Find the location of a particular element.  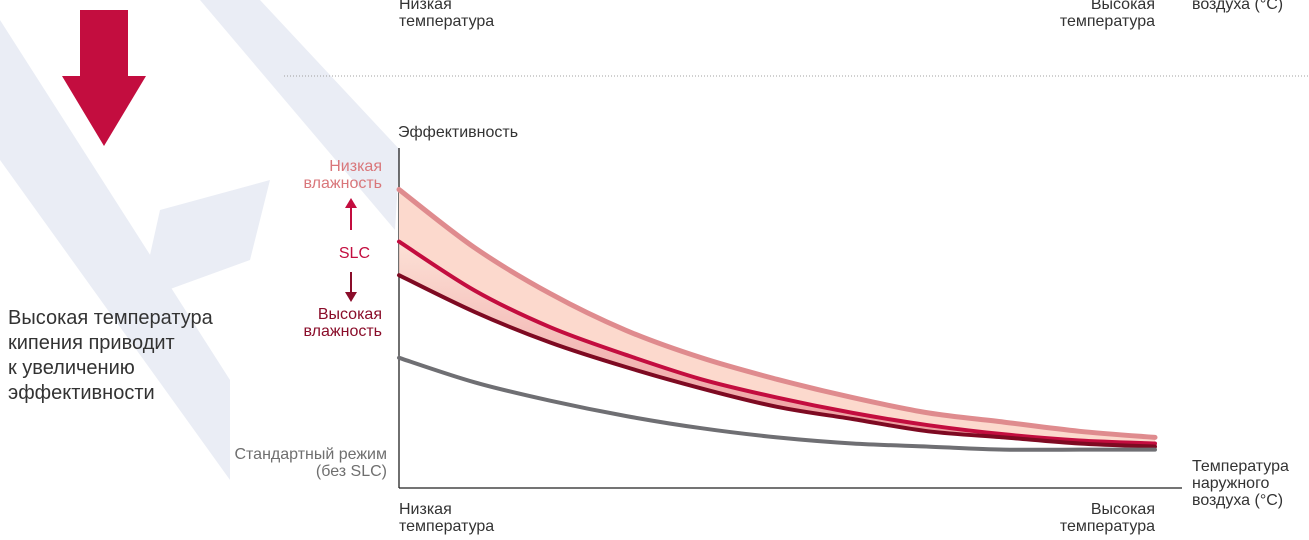

x-axis-label: Температура наружного воздуха (°C) is located at coordinates (1240, 483).